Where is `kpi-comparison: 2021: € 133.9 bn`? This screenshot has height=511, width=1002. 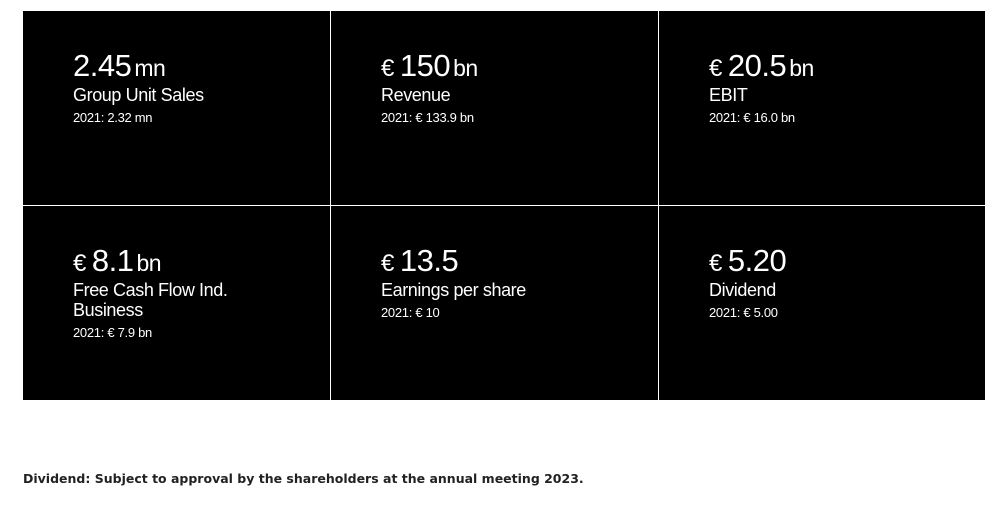
kpi-comparison: 2021: € 133.9 bn is located at coordinates (427, 117).